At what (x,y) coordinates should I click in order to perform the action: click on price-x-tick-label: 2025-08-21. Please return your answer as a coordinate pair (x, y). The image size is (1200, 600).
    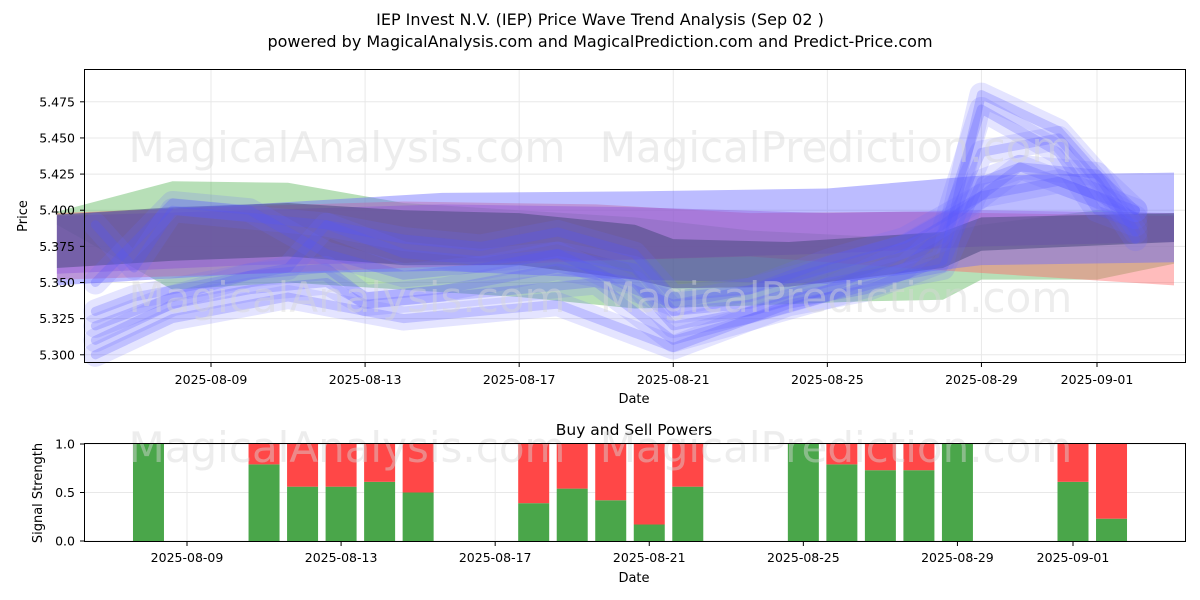
    Looking at the image, I should click on (673, 379).